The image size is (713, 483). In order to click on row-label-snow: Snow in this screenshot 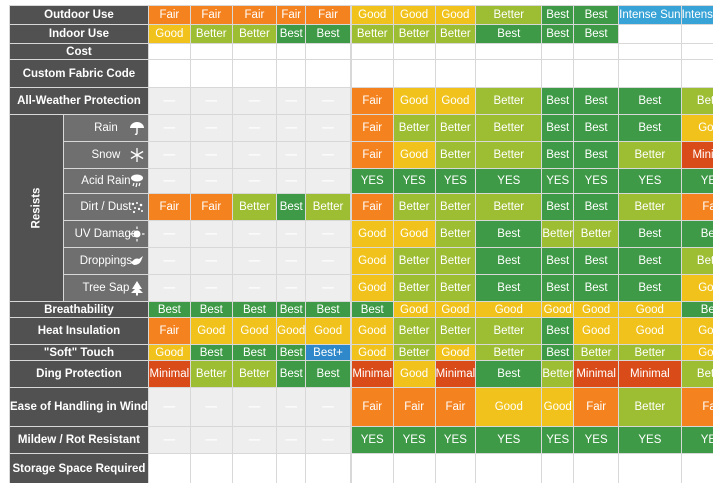, I will do `click(105, 155)`.